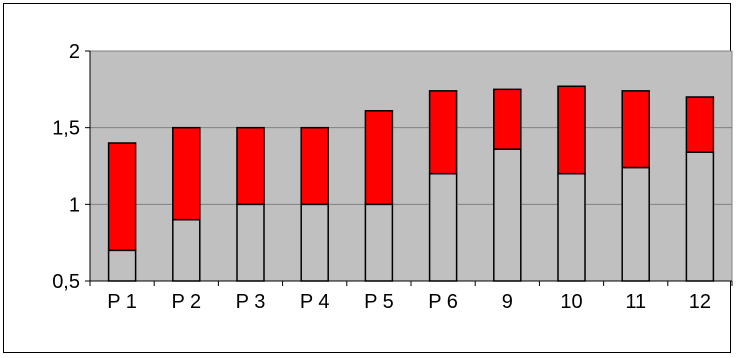 The height and width of the screenshot is (358, 736). What do you see at coordinates (251, 302) in the screenshot?
I see `x-tick-label: P 3` at bounding box center [251, 302].